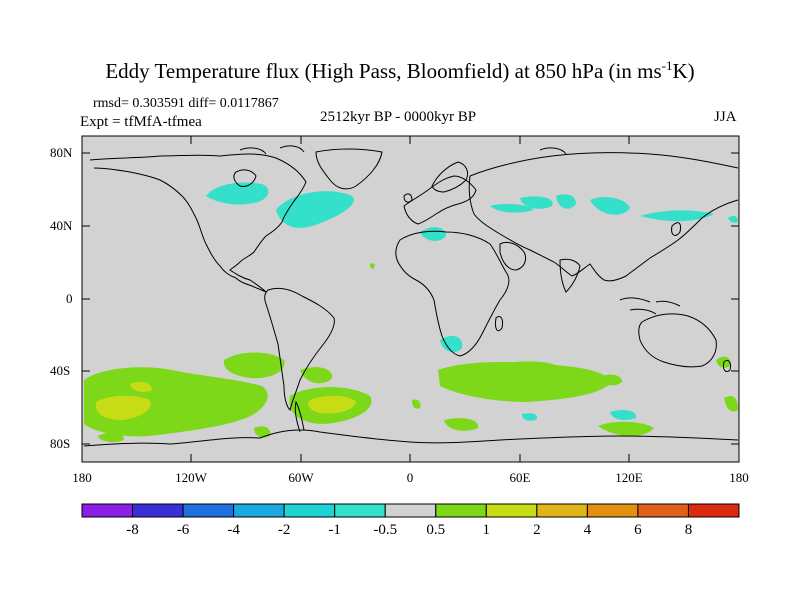 The image size is (800, 600). I want to click on stats-label: rmsd= 0.303591 diff= 0.0117867, so click(186, 103).